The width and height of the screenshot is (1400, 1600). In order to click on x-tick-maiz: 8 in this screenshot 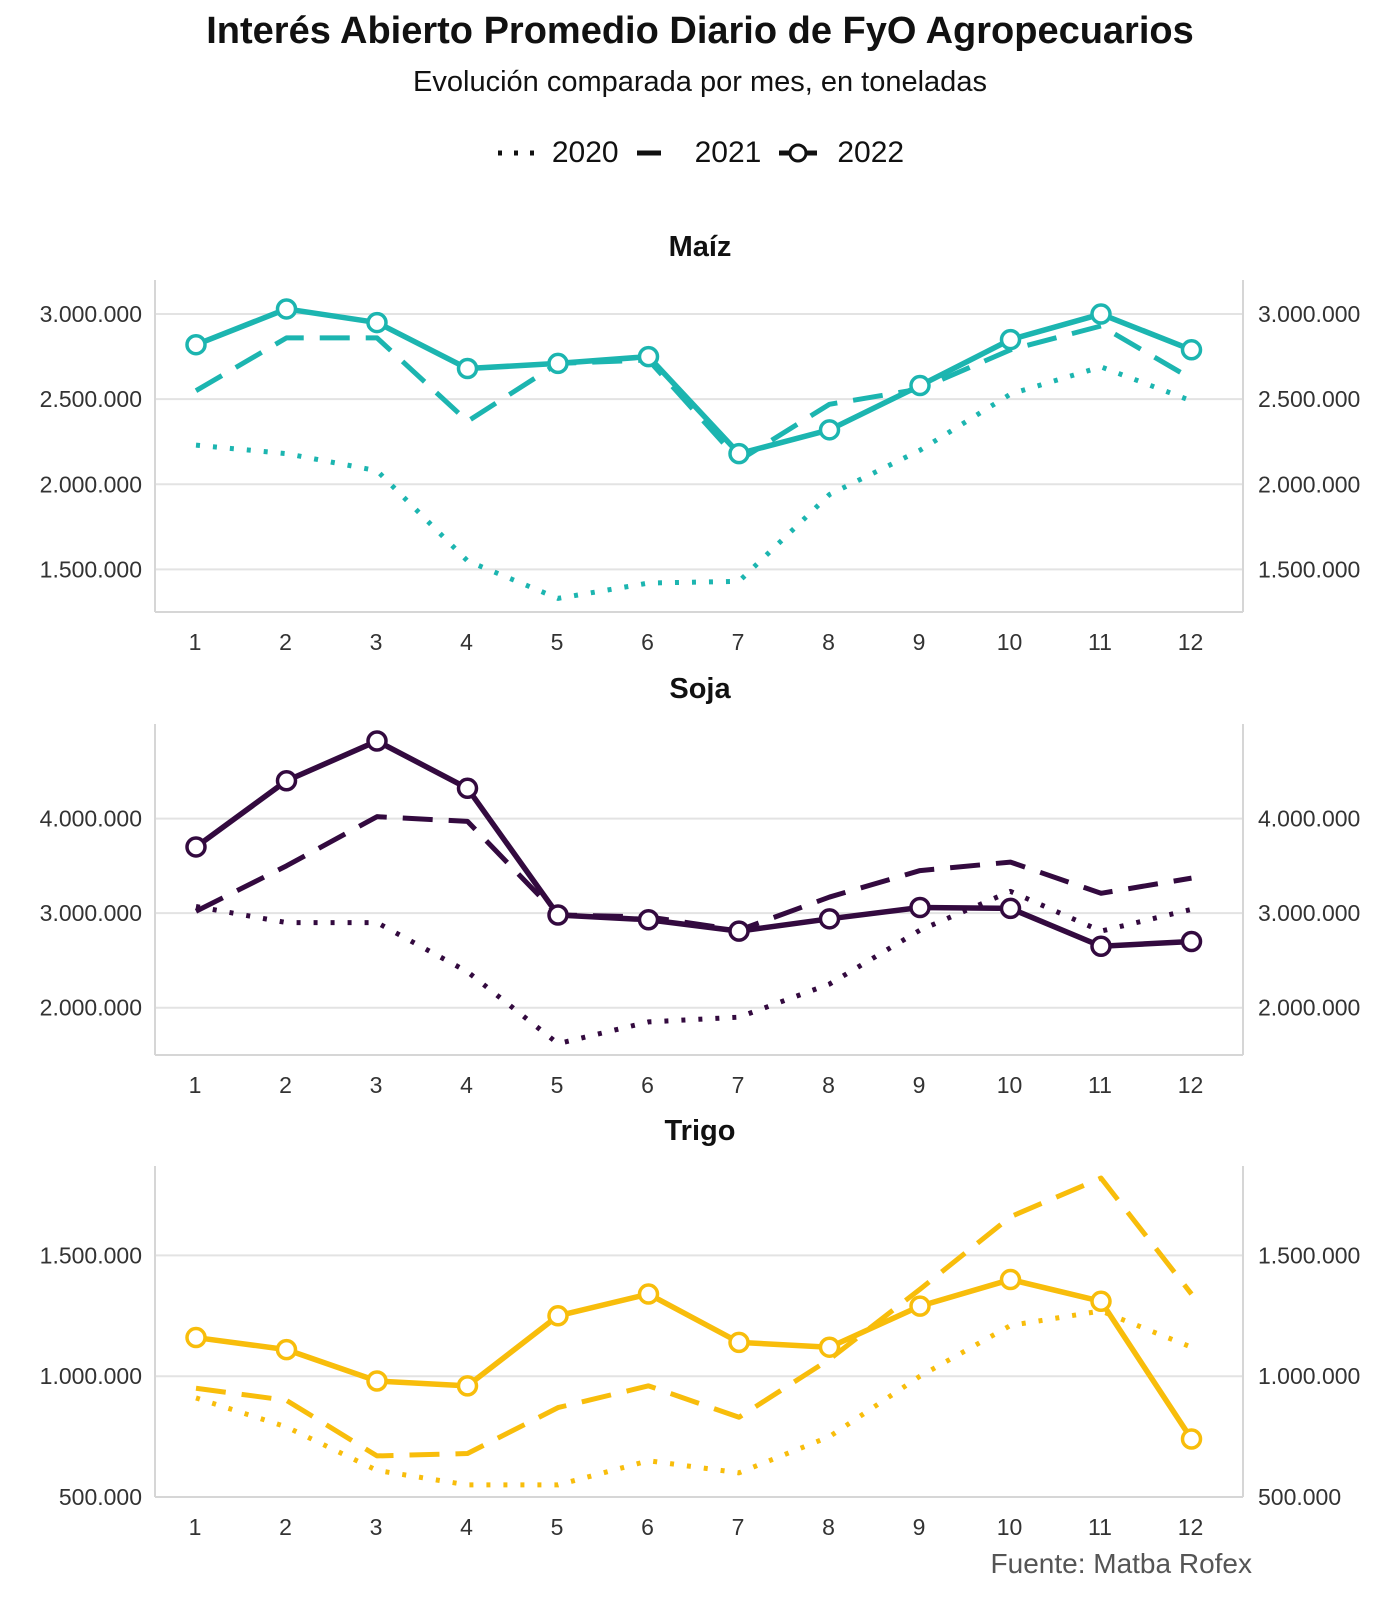, I will do `click(828, 642)`.